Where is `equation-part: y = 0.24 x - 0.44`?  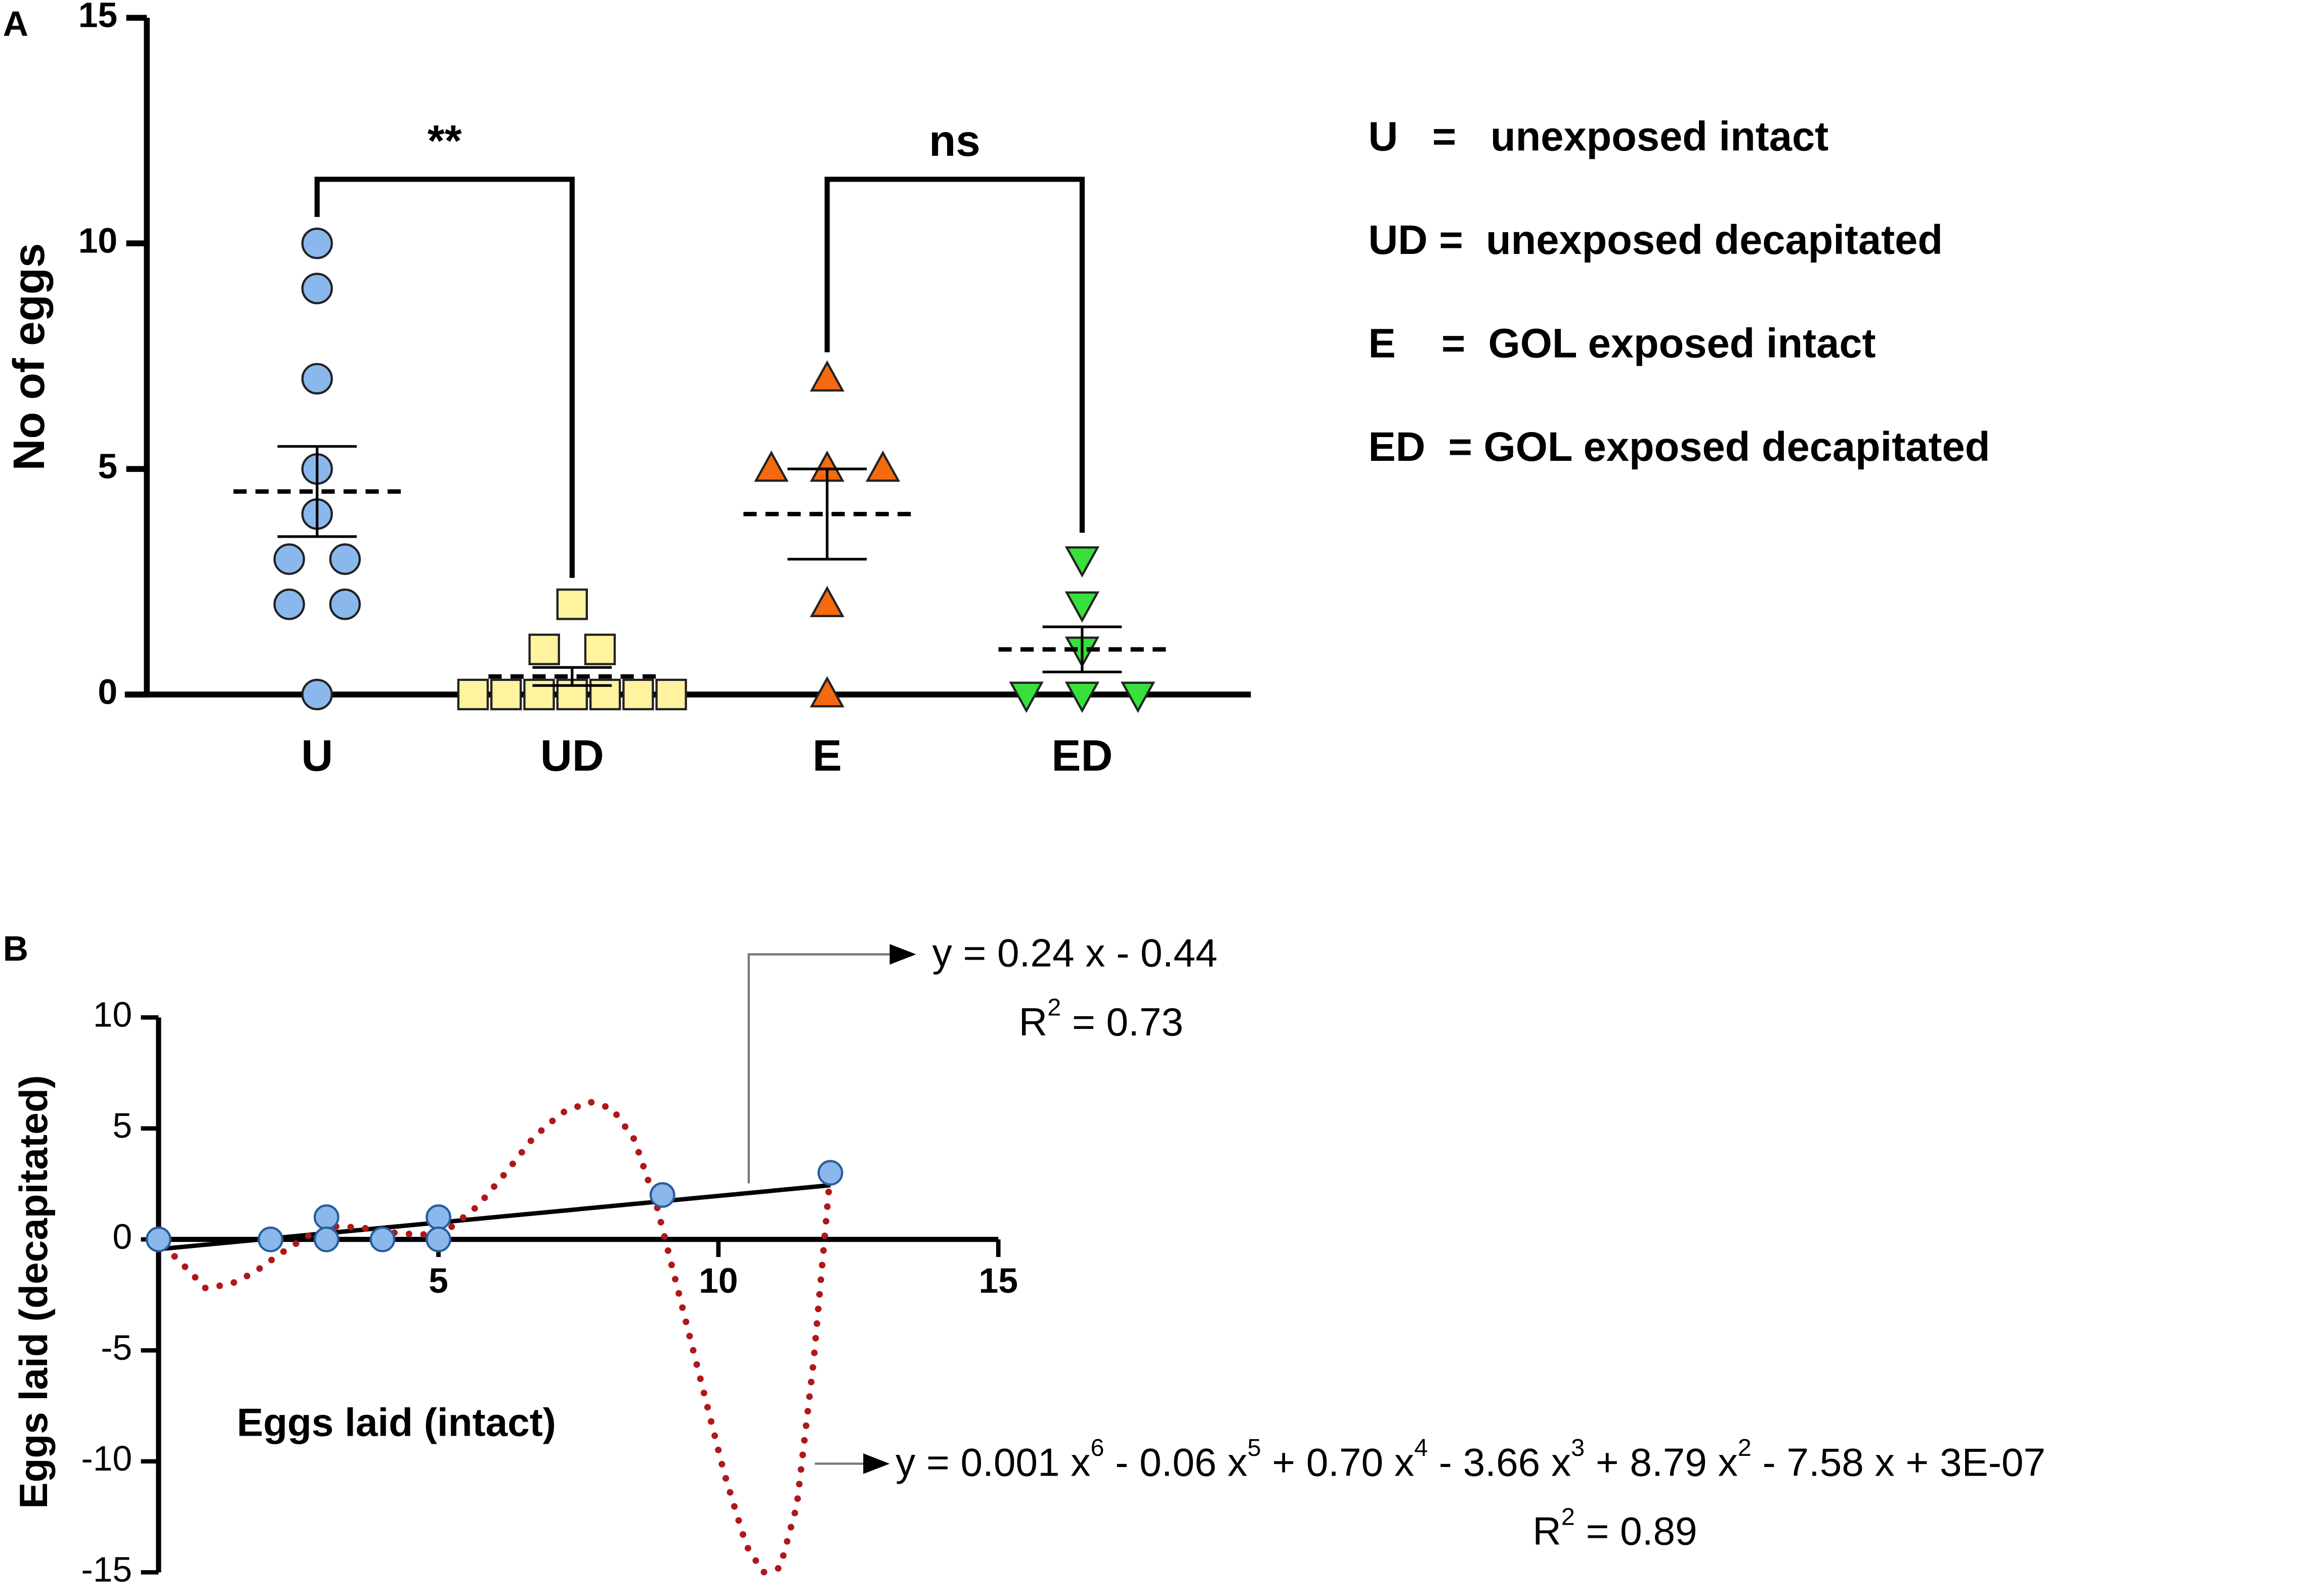
equation-part: y = 0.24 x - 0.44 is located at coordinates (1075, 953).